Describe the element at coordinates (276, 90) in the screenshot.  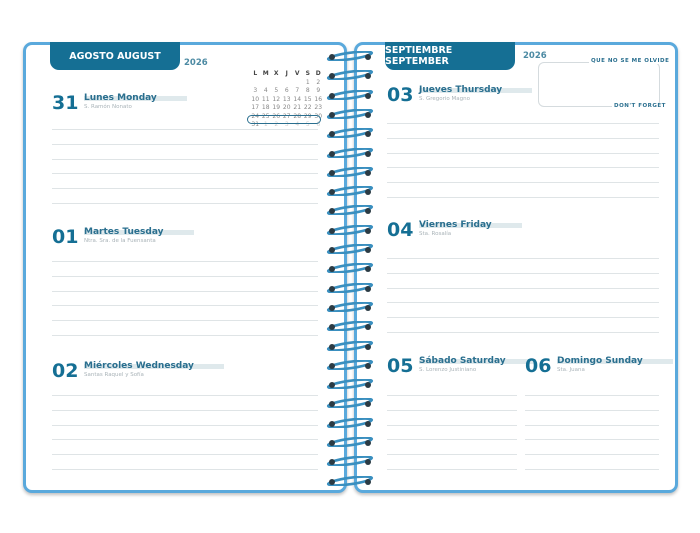
I see `calendar-day: 5` at that location.